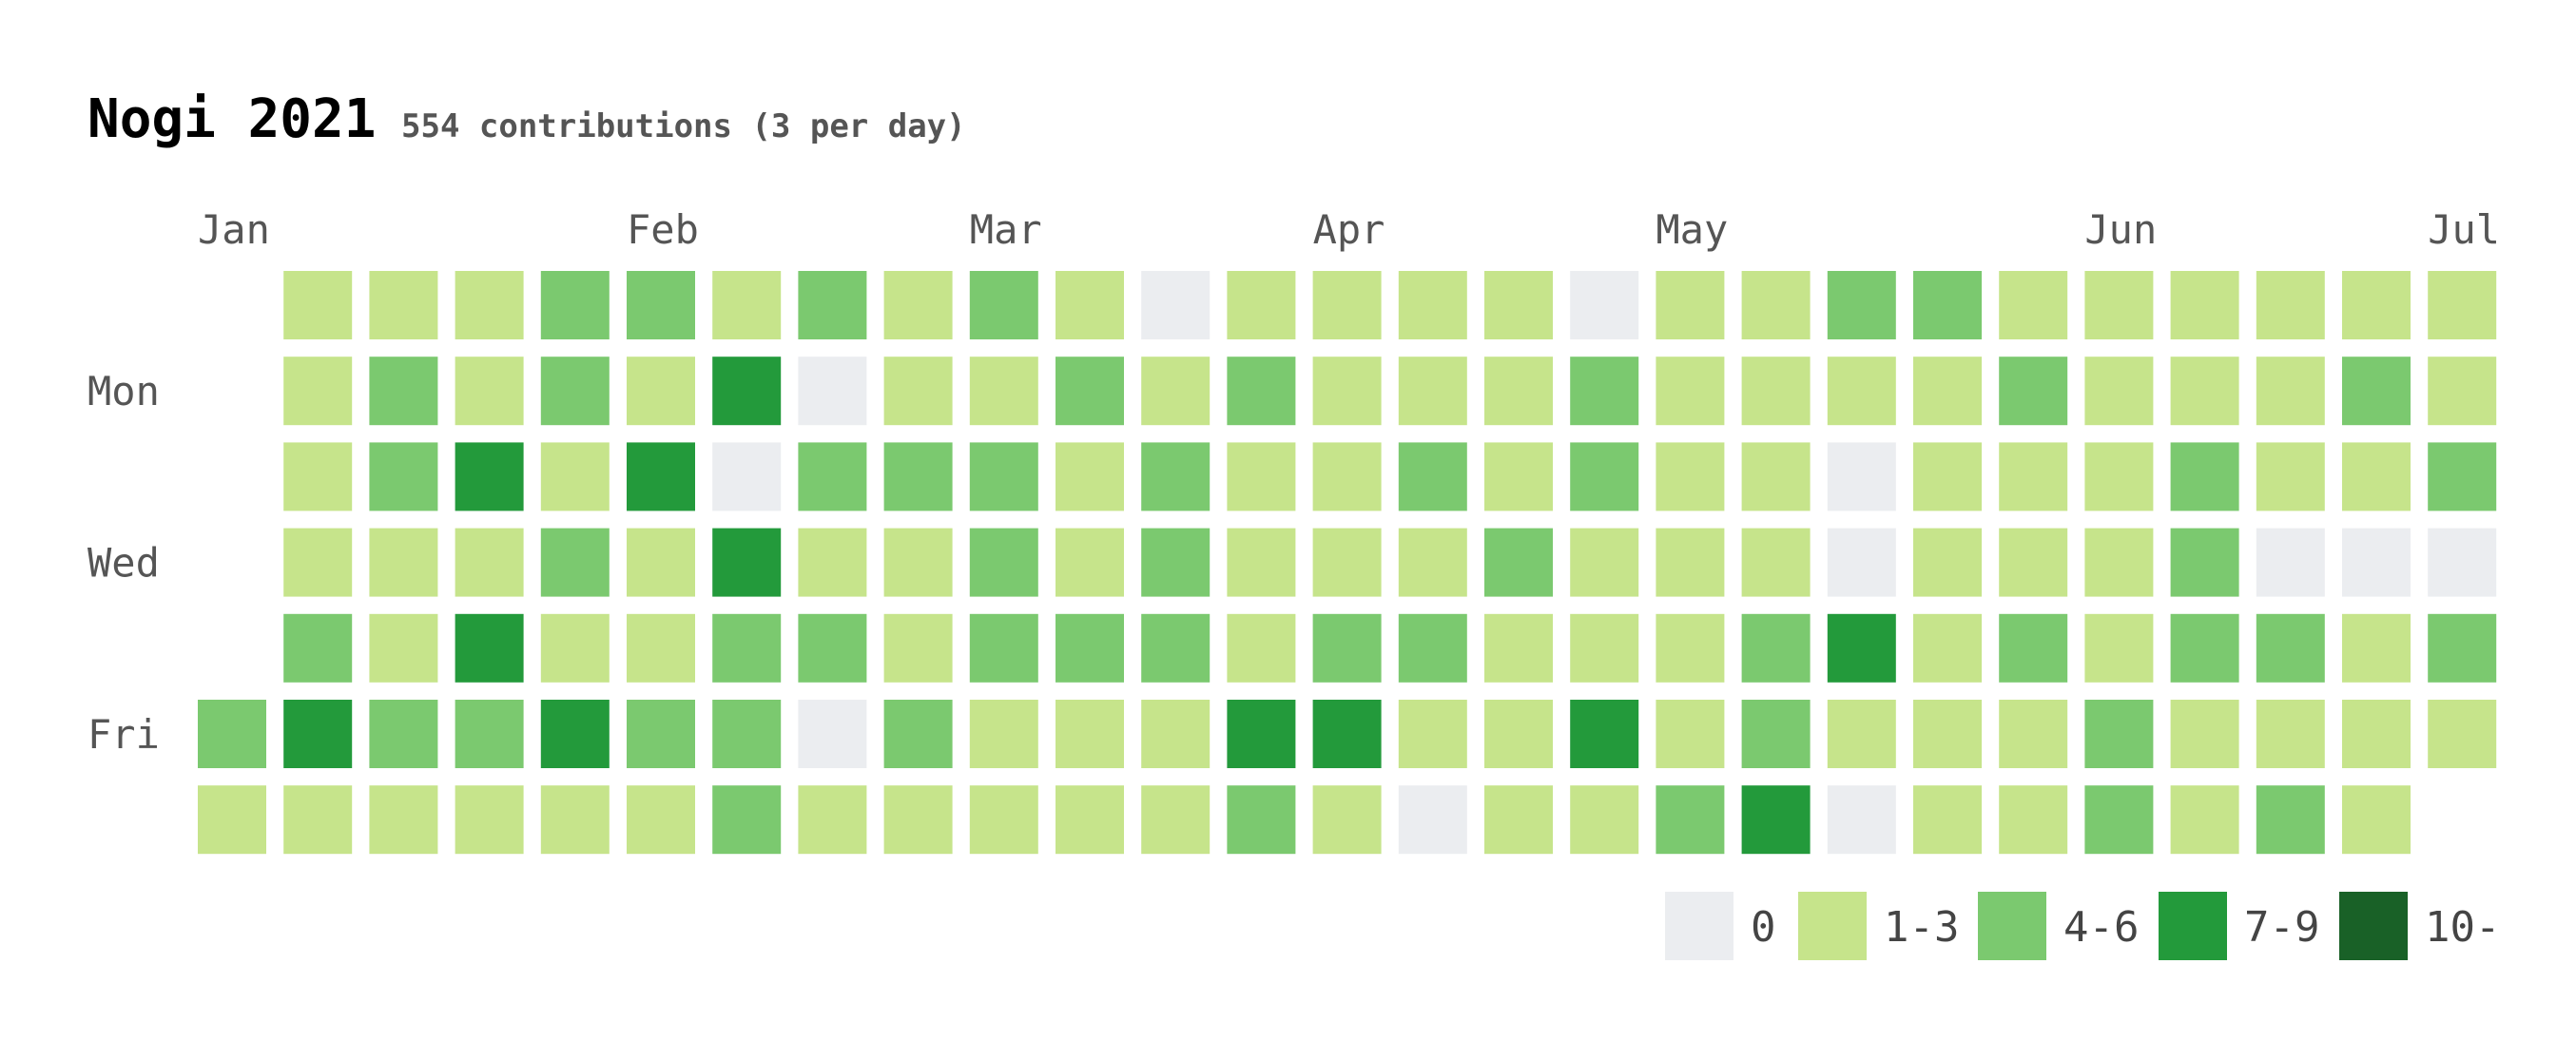 The height and width of the screenshot is (1041, 2576). Describe the element at coordinates (2101, 927) in the screenshot. I see `legend-label: 4-6` at that location.